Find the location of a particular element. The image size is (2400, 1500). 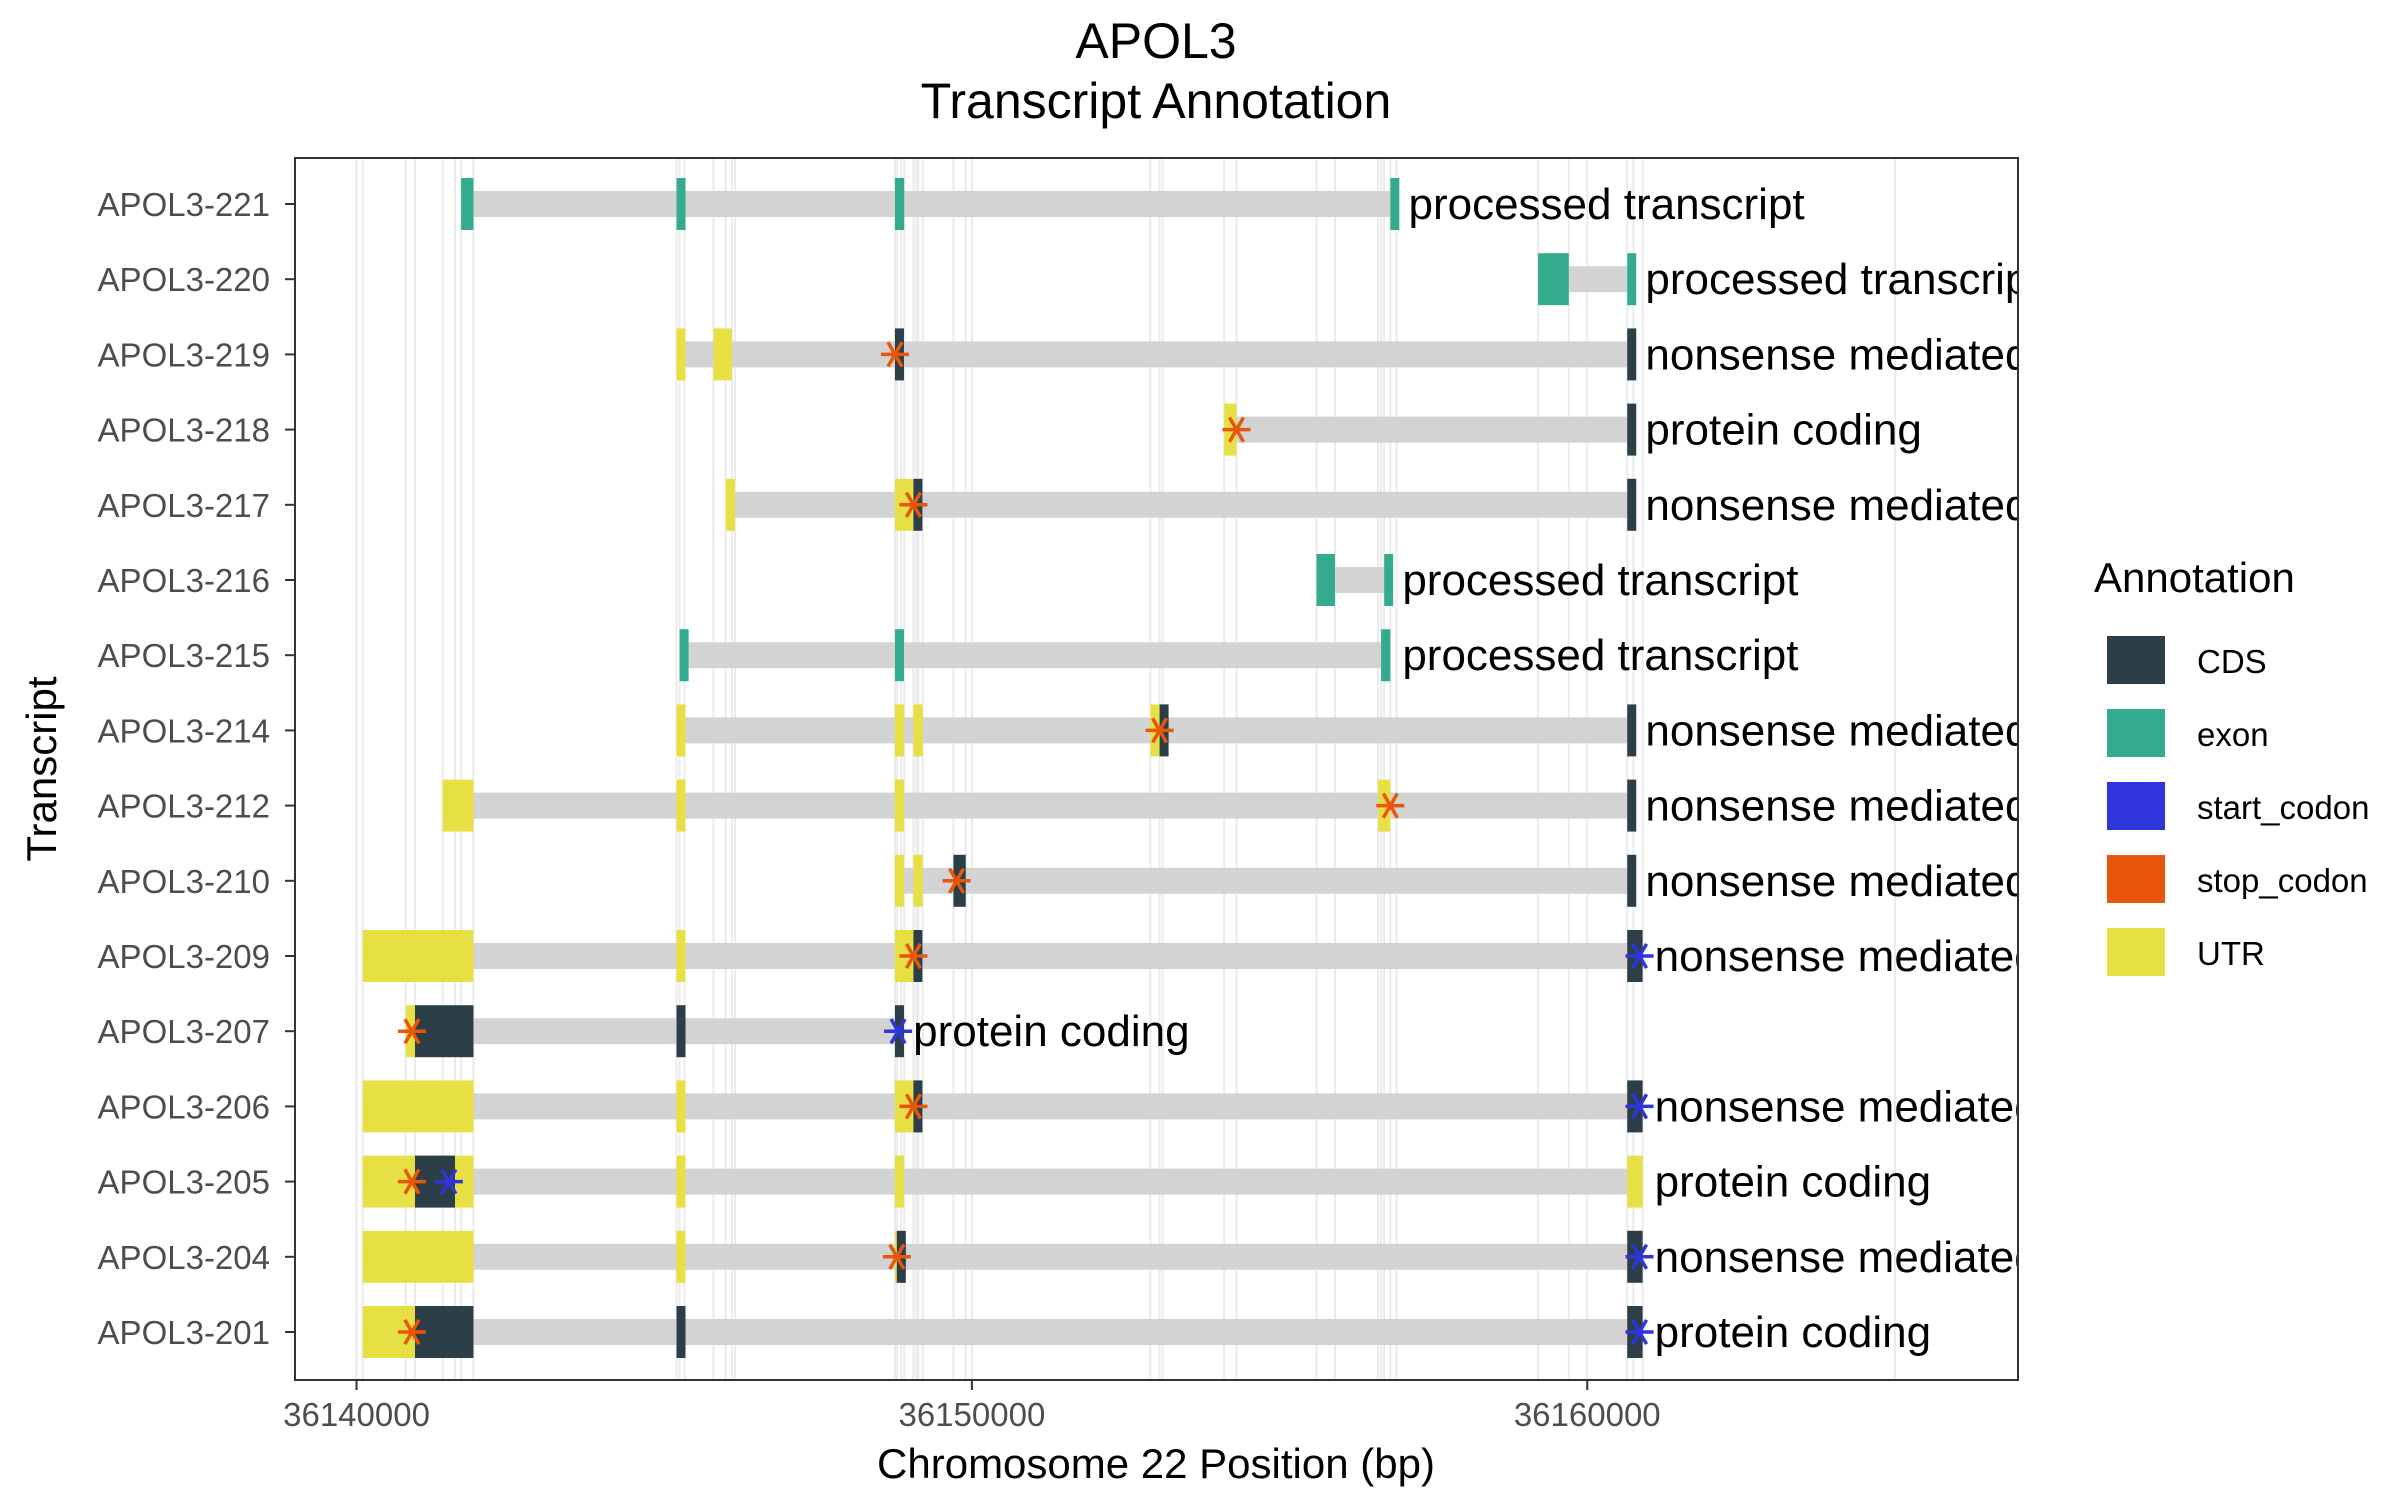

y-axis-title: Transcript is located at coordinates (41, 768).